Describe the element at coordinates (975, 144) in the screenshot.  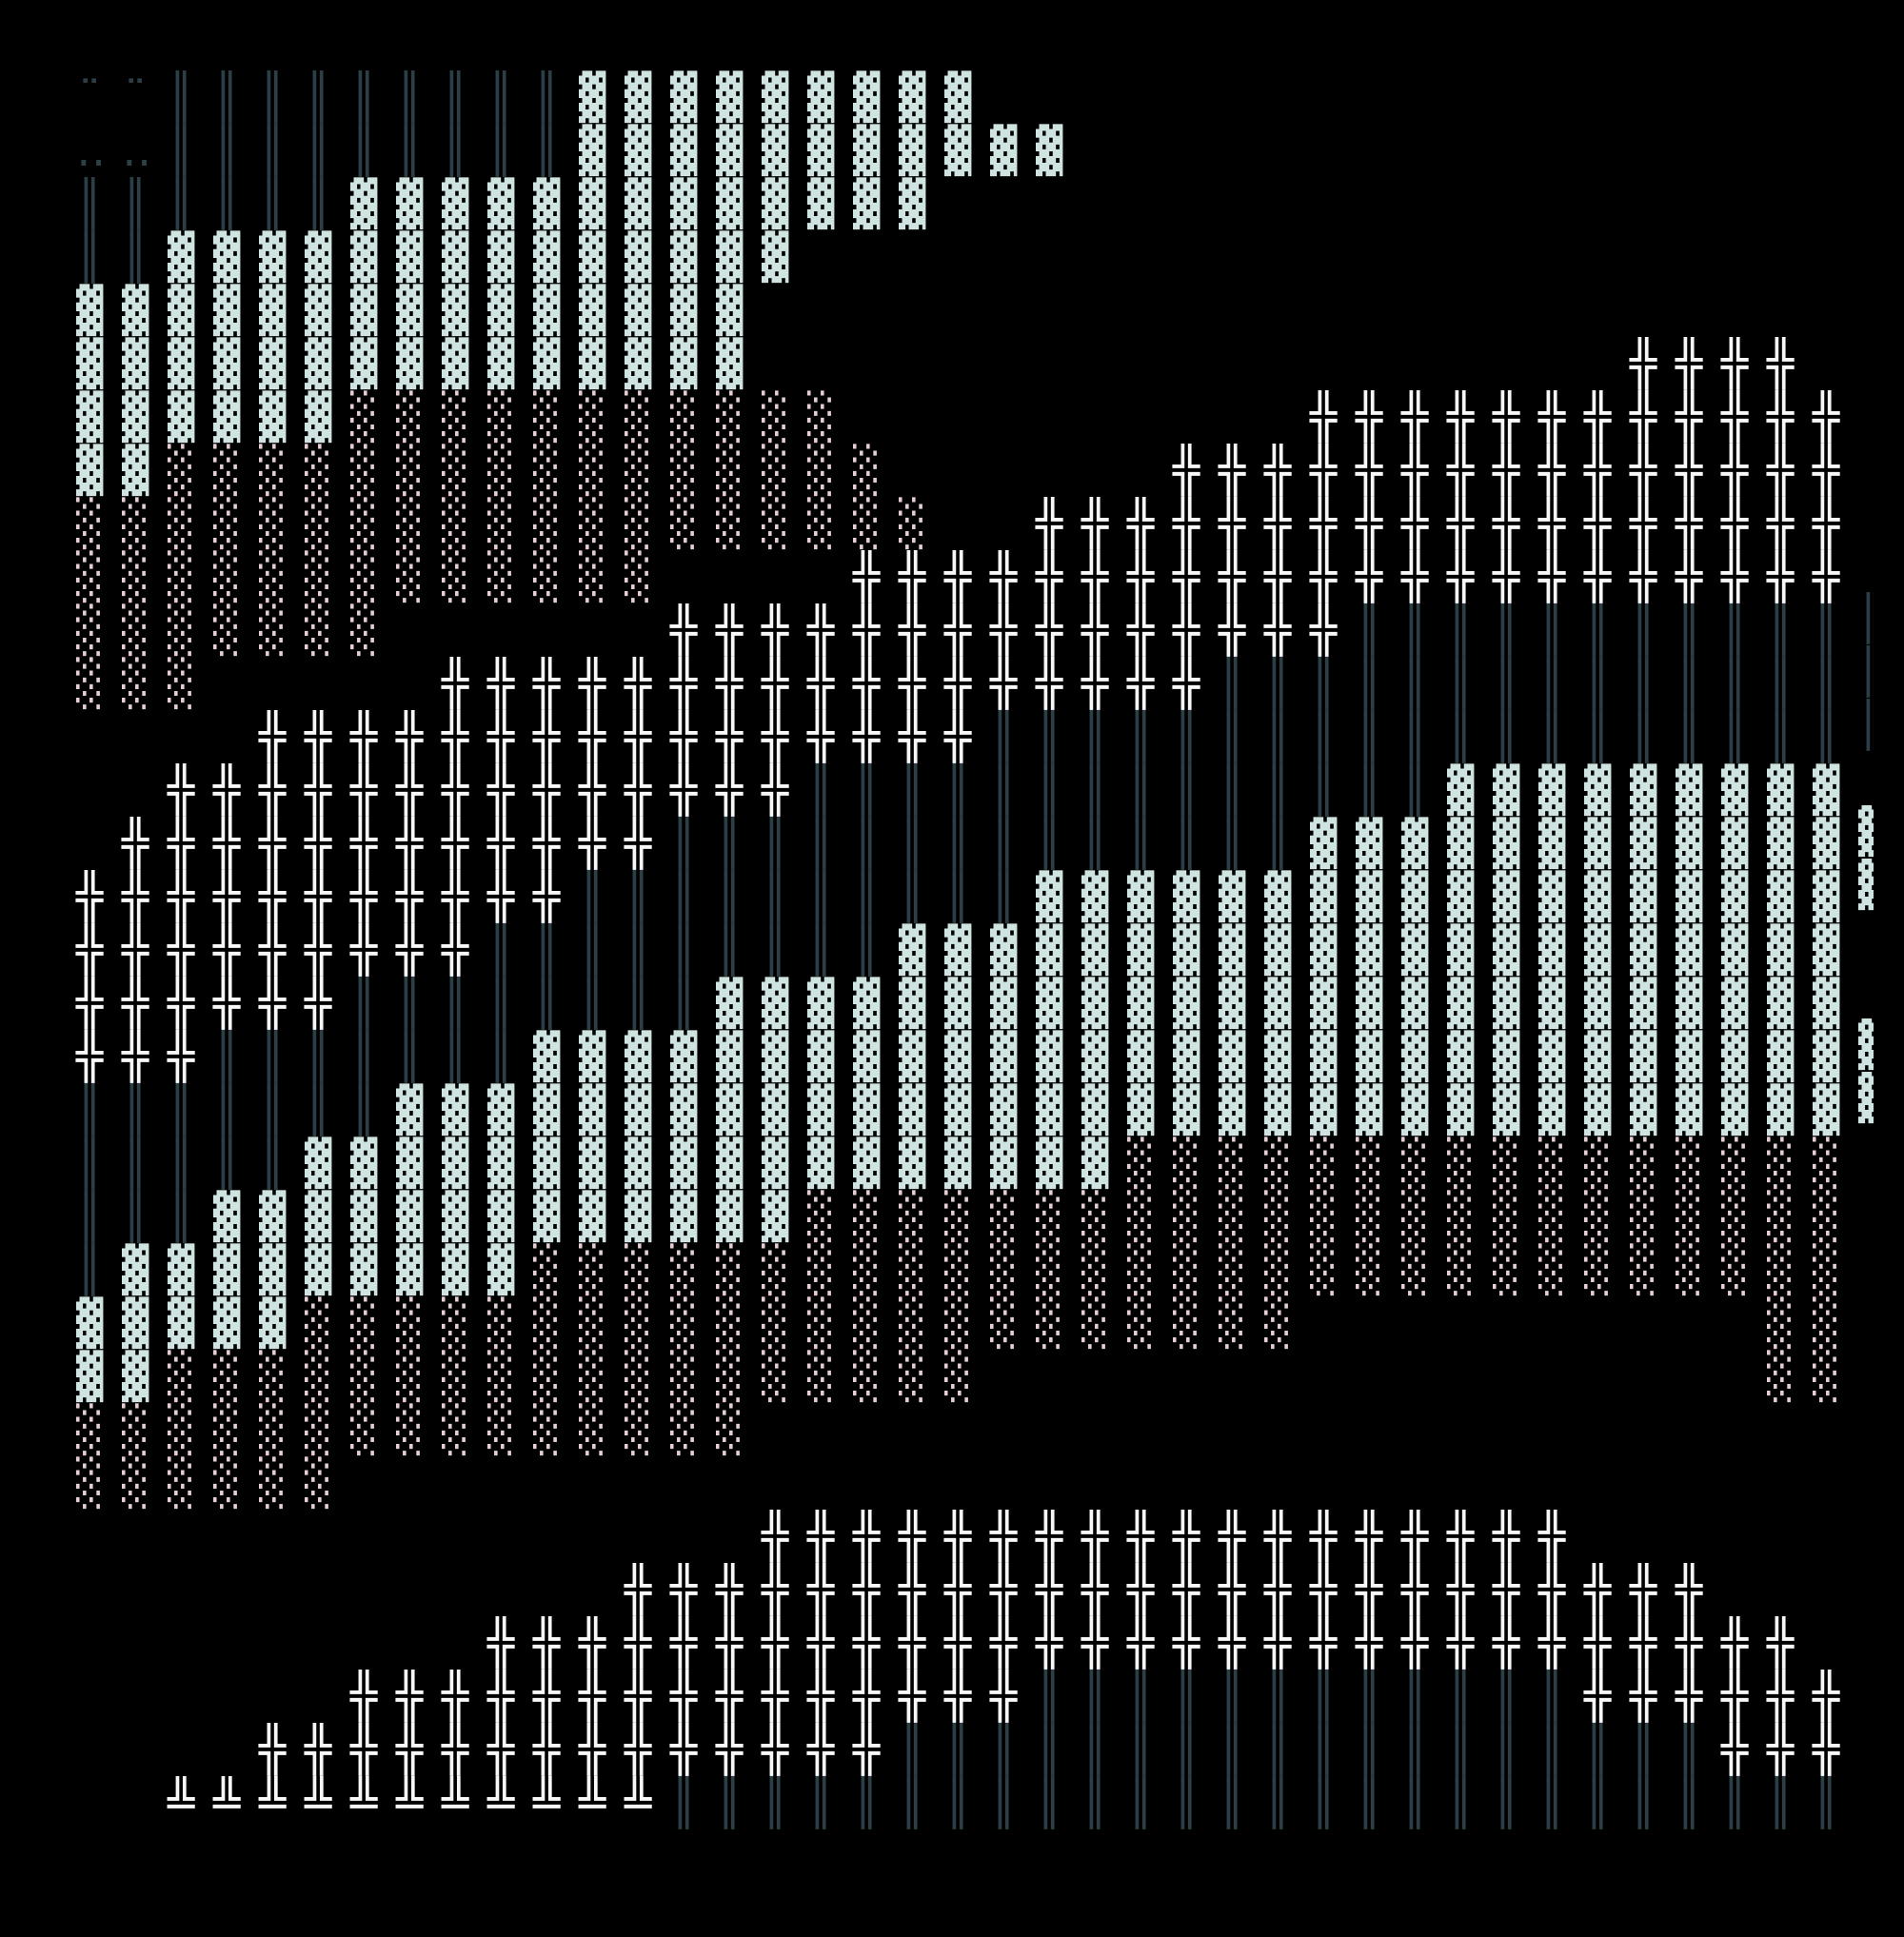
I see `glyph-row: ‥ ‥ ║ ║ ║ ║ ║ ║ ║ ║ ║ ▓ ▓ ▓ ▓ ▓ ▓ ▓ ▓ ▓ ▓ ▓` at that location.